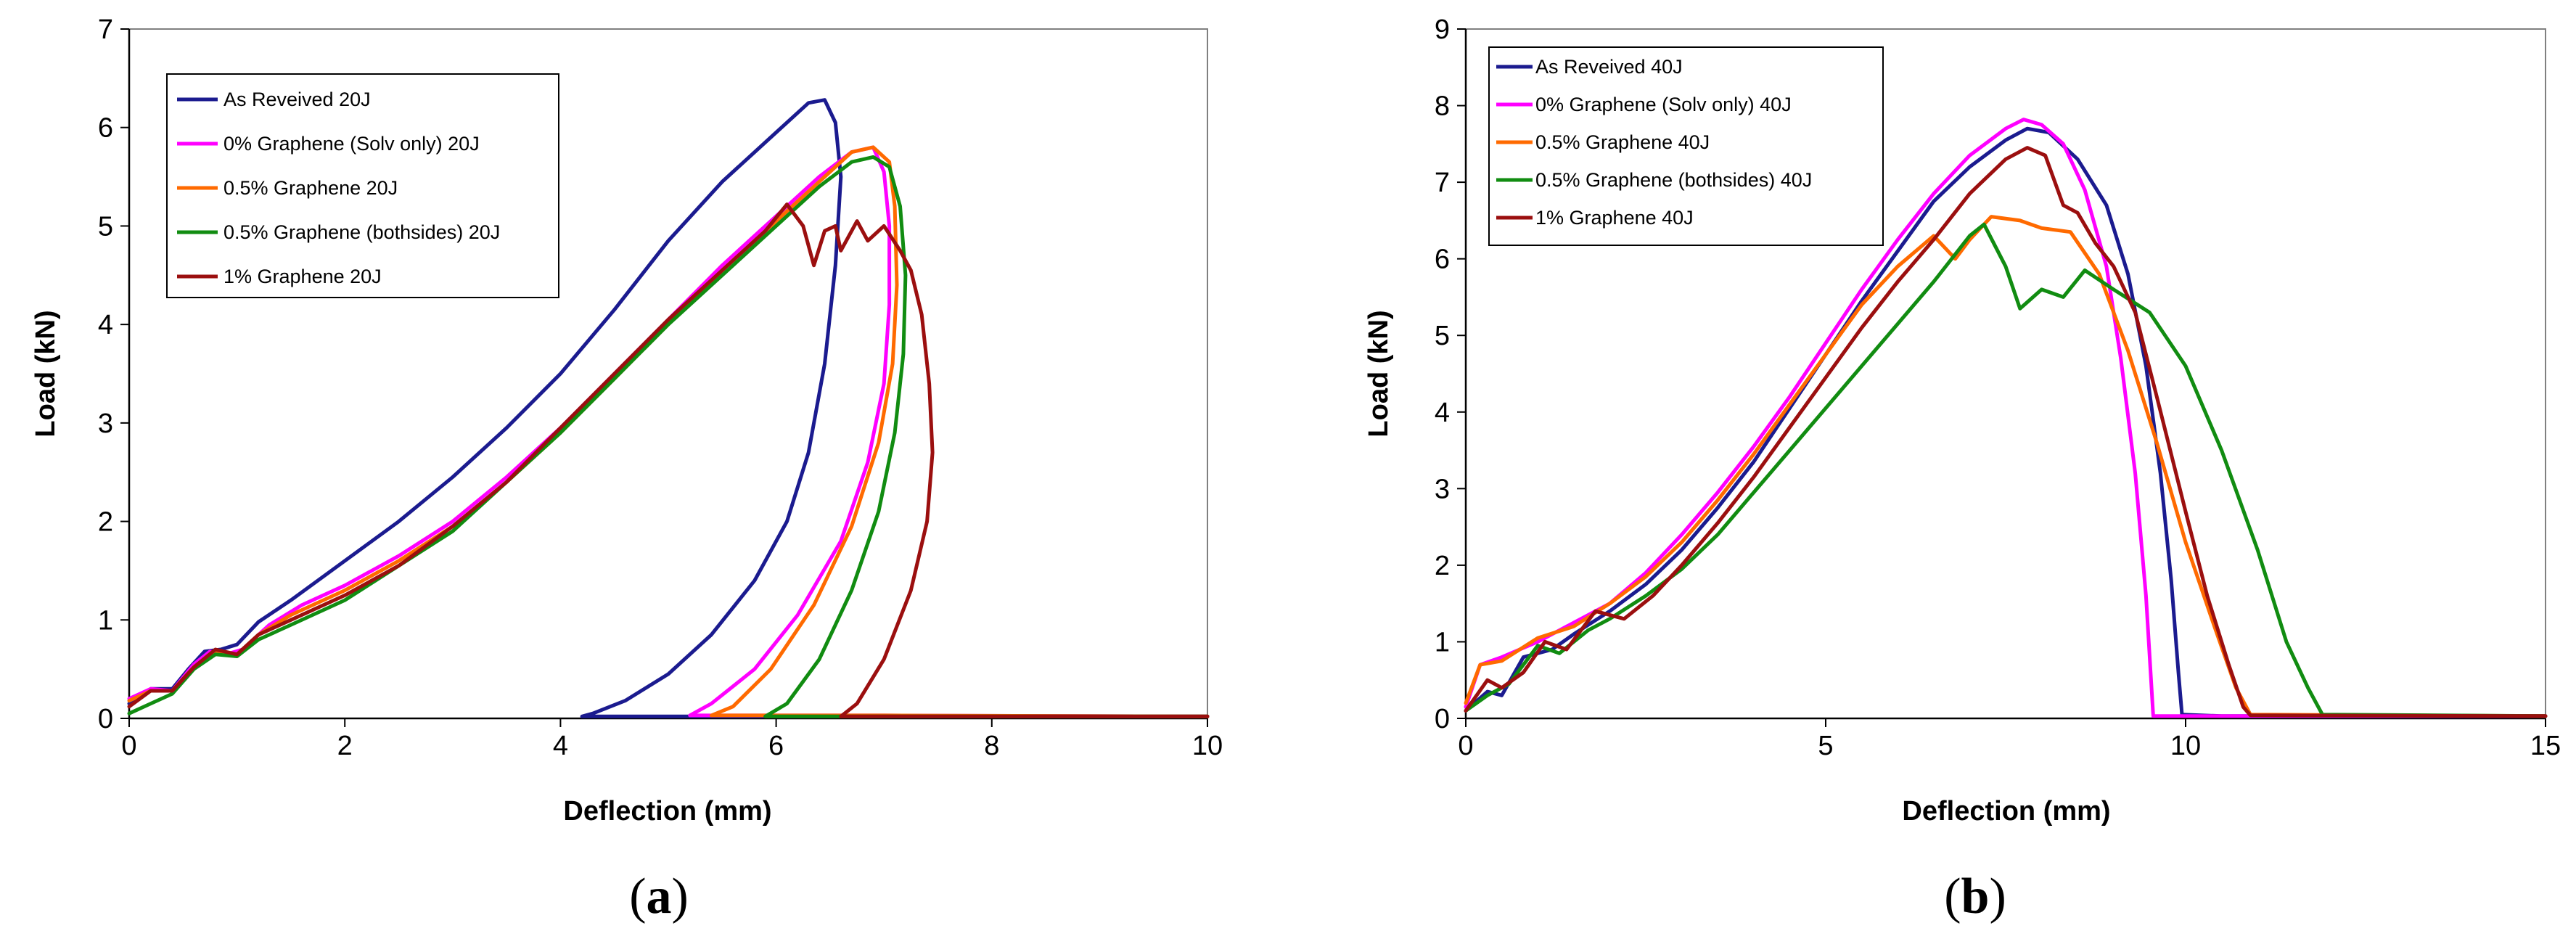 The image size is (2576, 939). I want to click on legend-label: 1% Graphene 20J, so click(302, 276).